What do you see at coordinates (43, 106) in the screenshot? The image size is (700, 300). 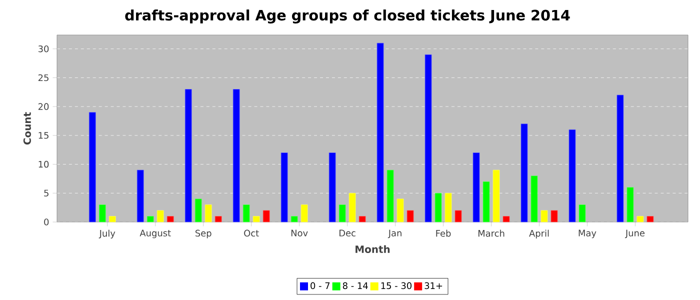 I see `y-tick-label: 20` at bounding box center [43, 106].